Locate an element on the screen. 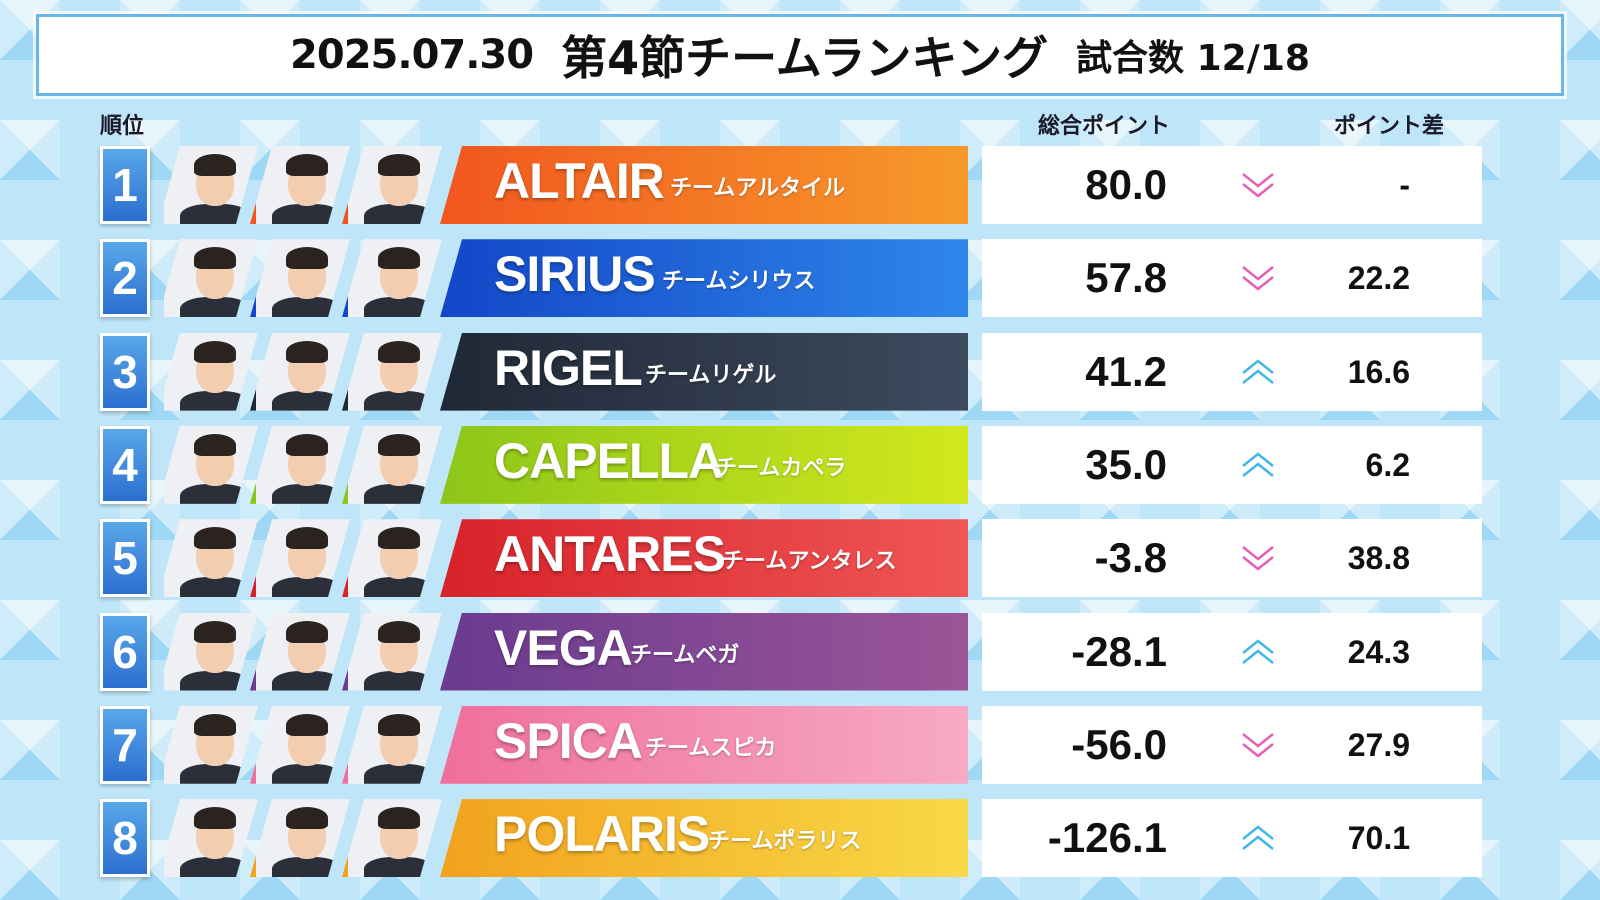 This screenshot has width=1600, height=900. team-japanese-name: チームシリウス is located at coordinates (739, 282).